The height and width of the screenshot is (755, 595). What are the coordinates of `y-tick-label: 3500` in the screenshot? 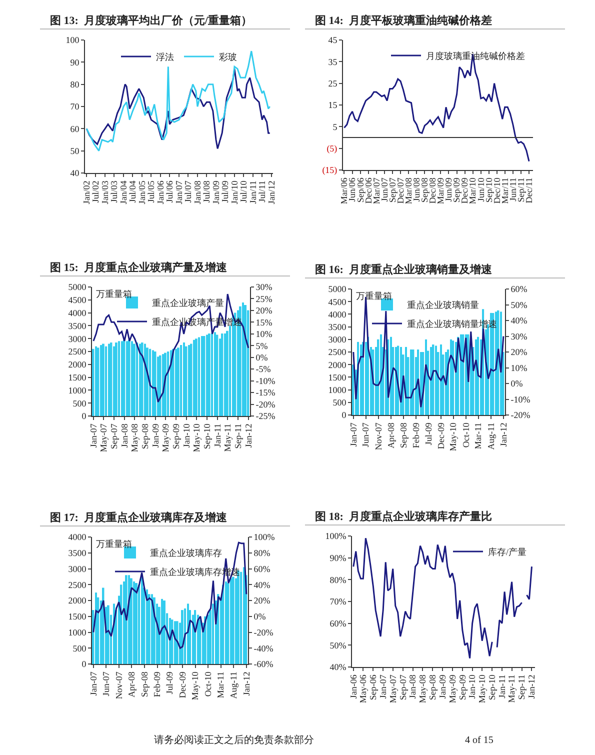 It's located at (77, 553).